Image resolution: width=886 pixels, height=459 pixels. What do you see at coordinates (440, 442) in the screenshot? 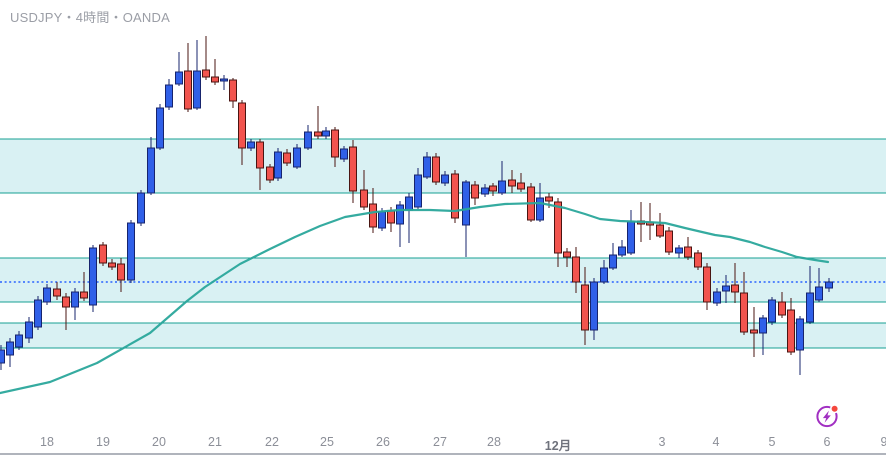
I see `x-axis-label: 27` at bounding box center [440, 442].